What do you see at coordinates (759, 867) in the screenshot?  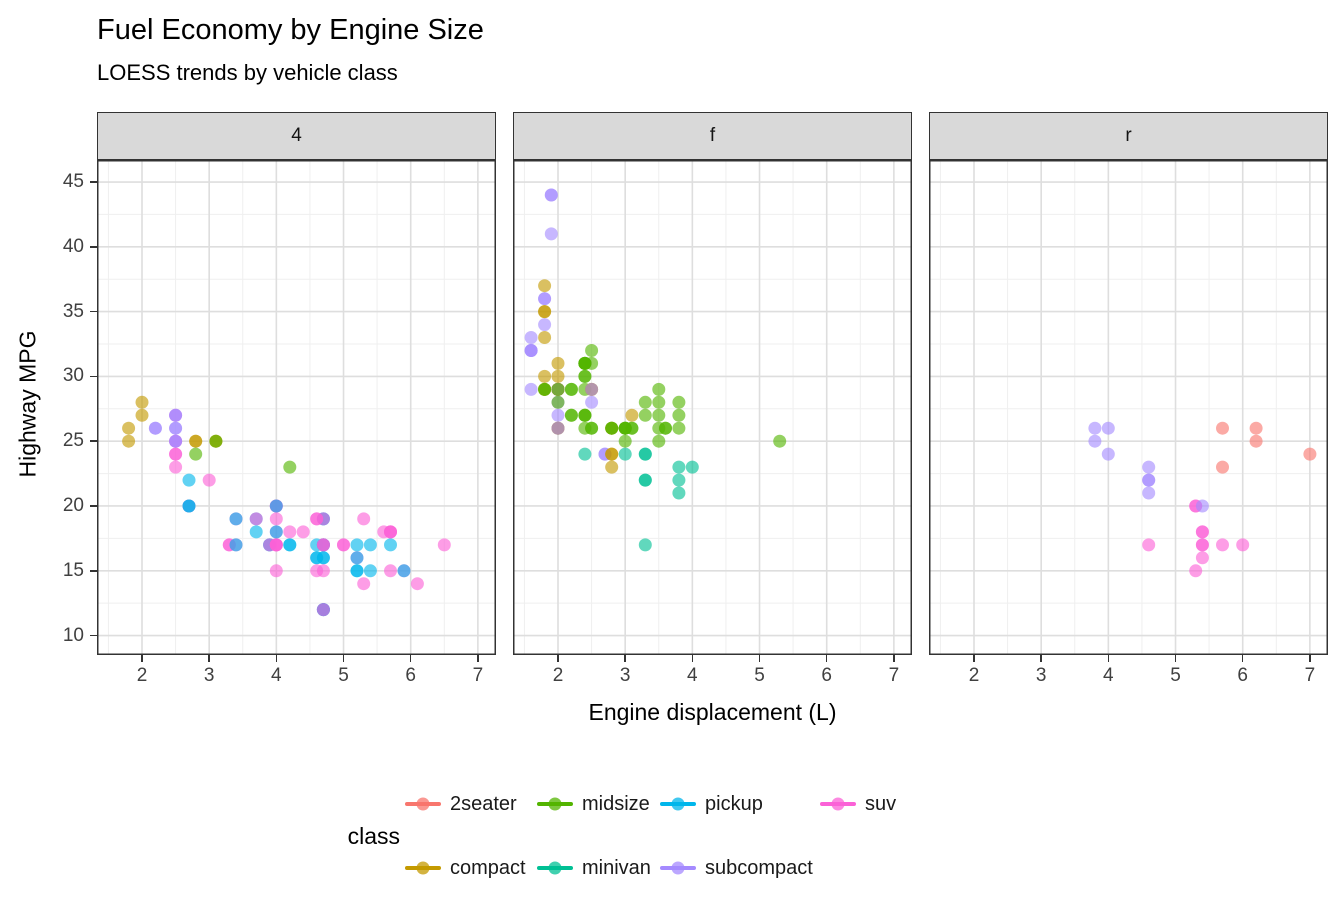 I see `legend-item-label: subcompact` at bounding box center [759, 867].